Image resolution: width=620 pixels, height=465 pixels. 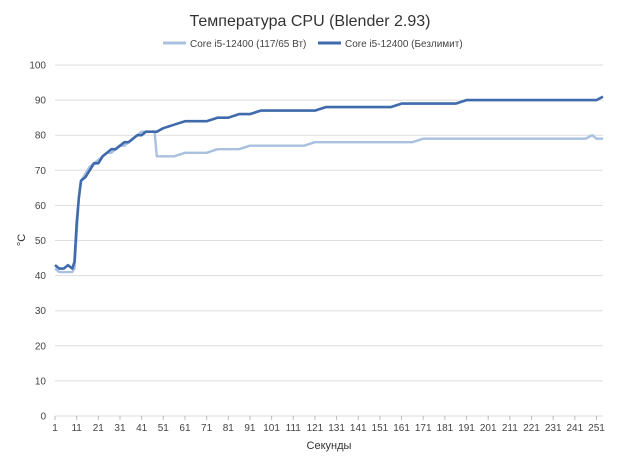 What do you see at coordinates (37, 66) in the screenshot?
I see `y-tick-label: 100` at bounding box center [37, 66].